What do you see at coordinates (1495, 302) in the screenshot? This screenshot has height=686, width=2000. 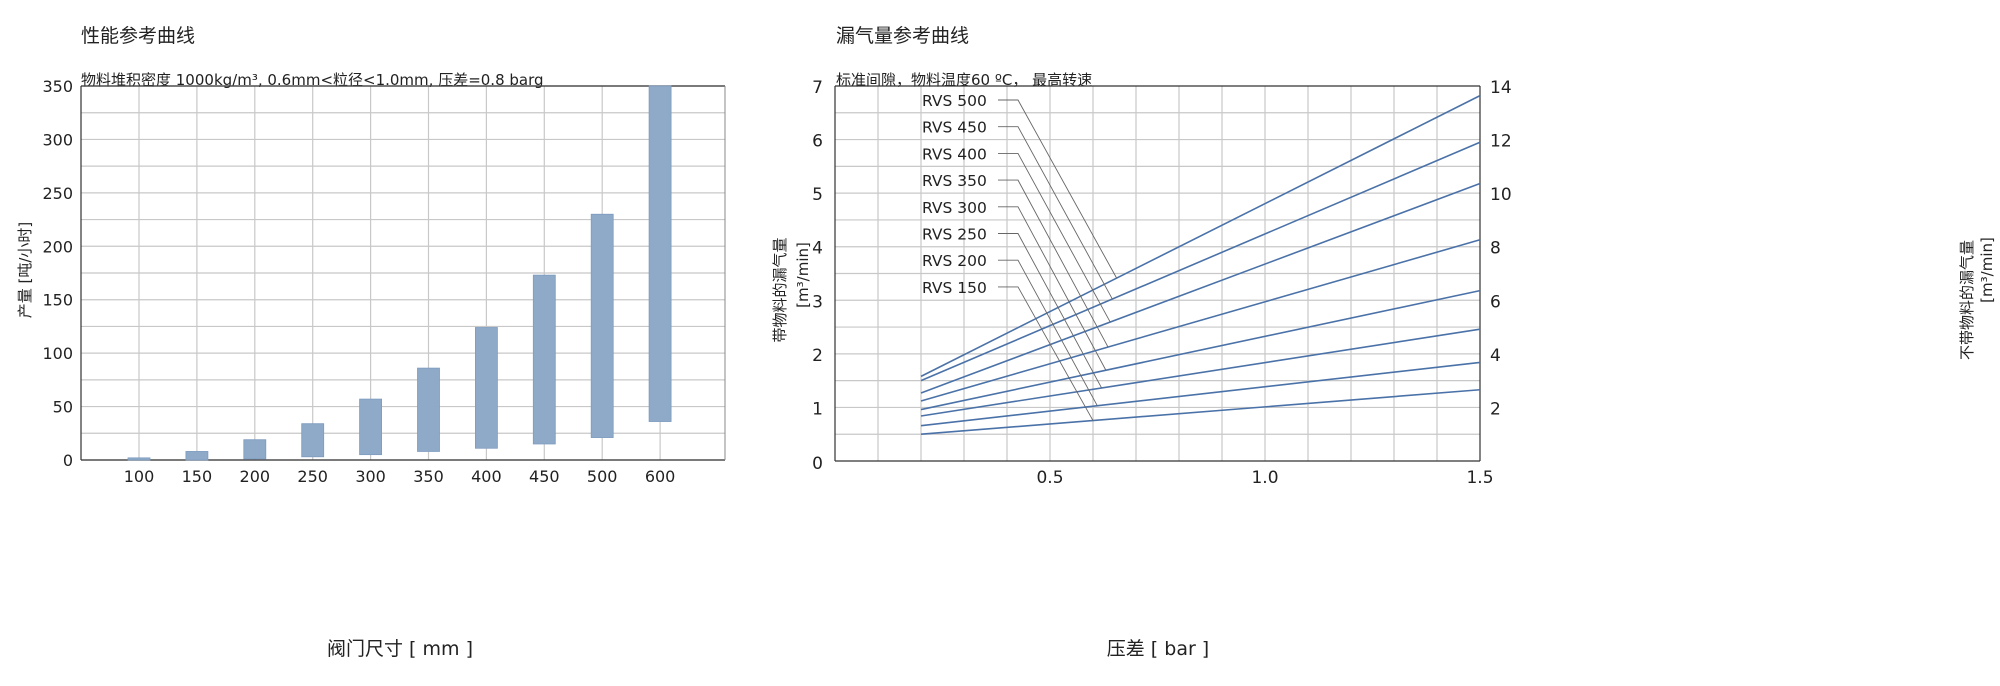 I see `y2-tick-label: 6` at bounding box center [1495, 302].